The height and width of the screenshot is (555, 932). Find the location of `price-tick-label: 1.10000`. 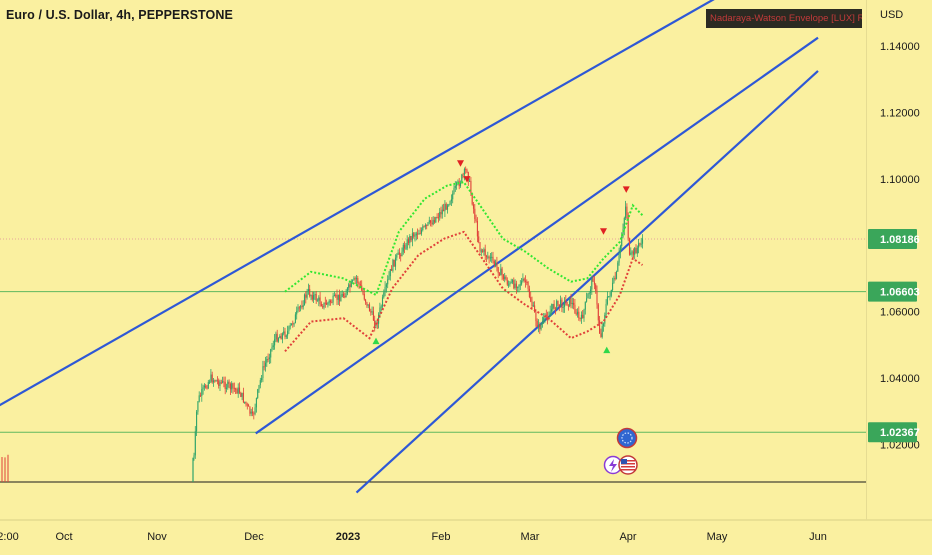

price-tick-label: 1.10000 is located at coordinates (900, 180).